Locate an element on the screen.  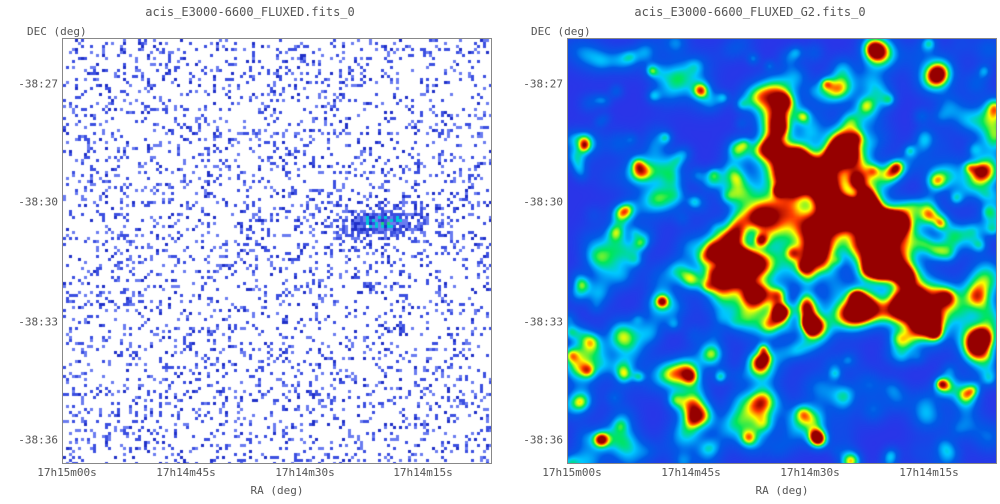
right-image-title: acis_E3000-6600_FLUXED_G2.fits_0 is located at coordinates (750, 12).